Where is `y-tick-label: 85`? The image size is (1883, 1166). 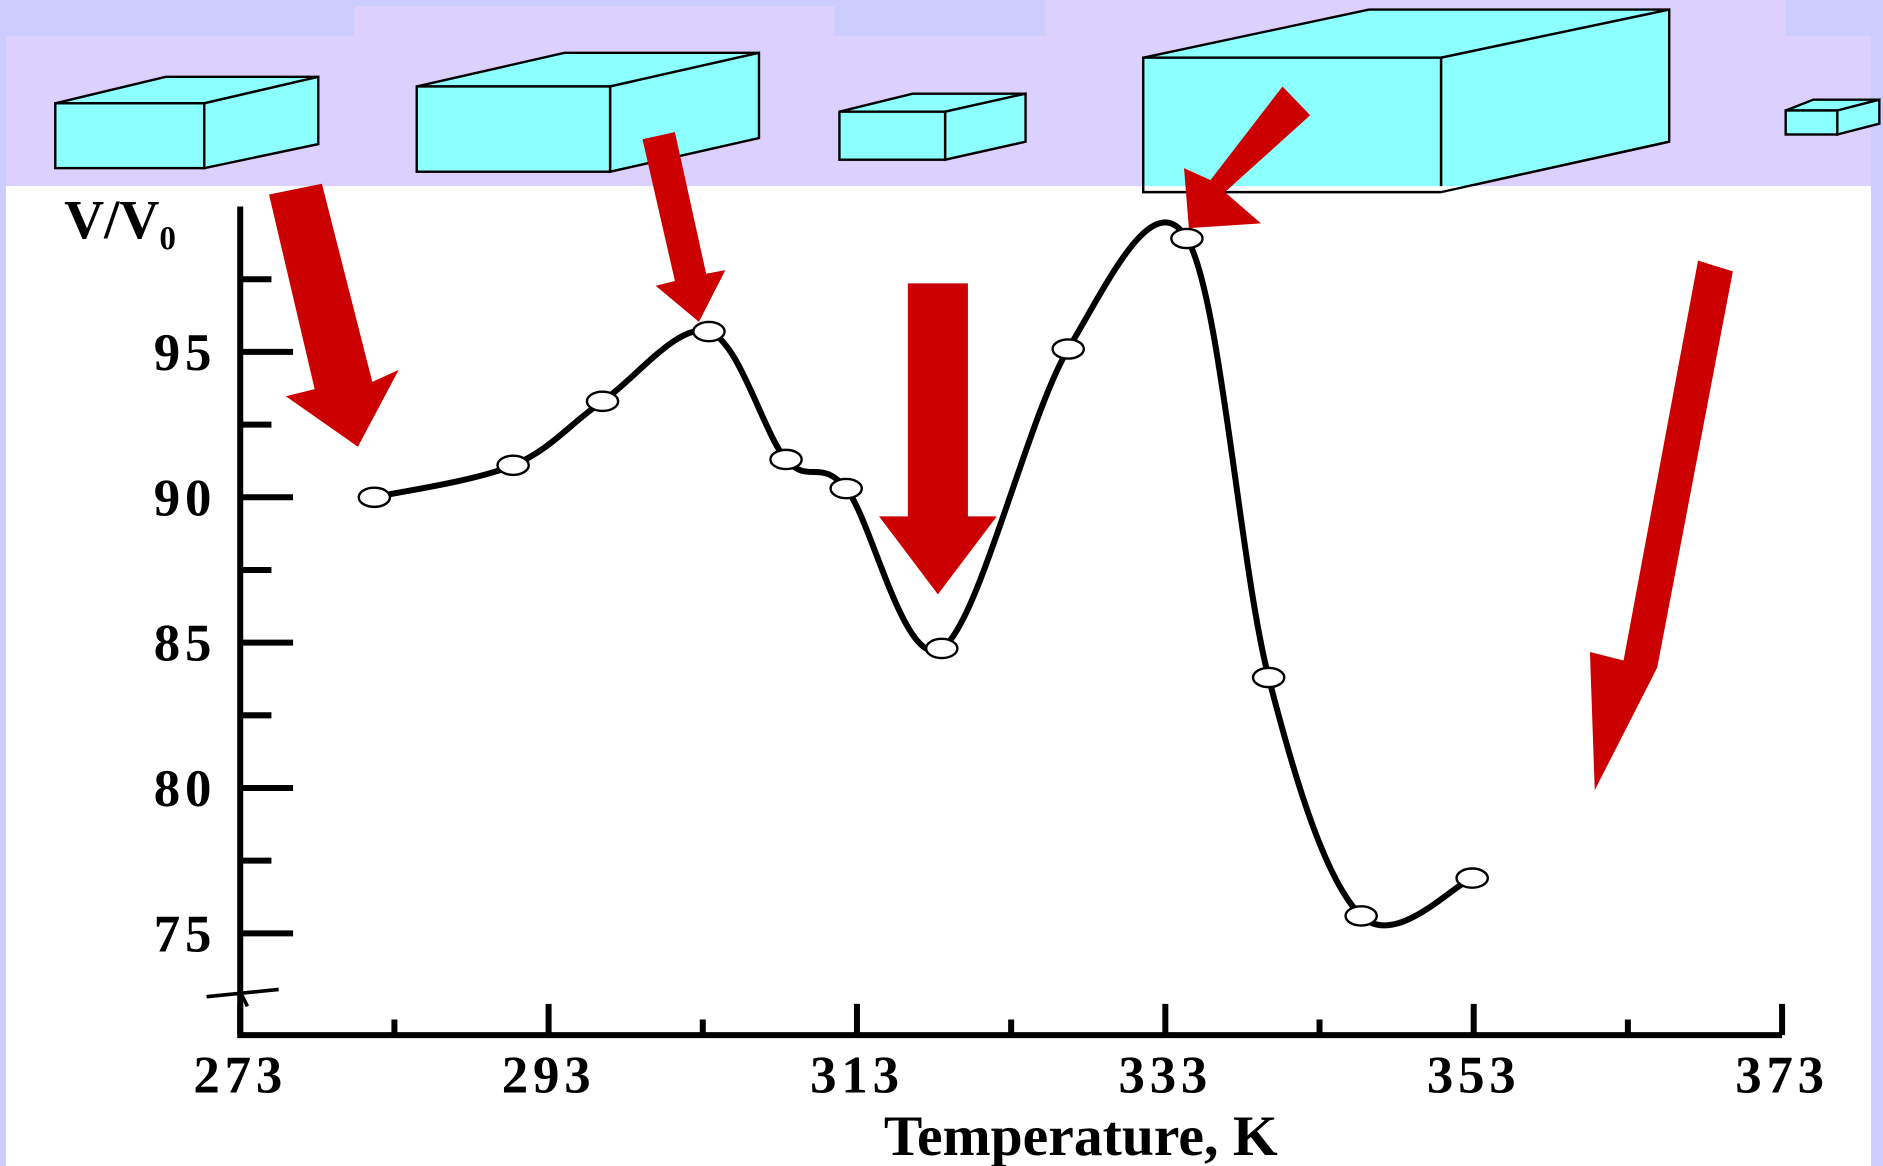 y-tick-label: 85 is located at coordinates (185, 644).